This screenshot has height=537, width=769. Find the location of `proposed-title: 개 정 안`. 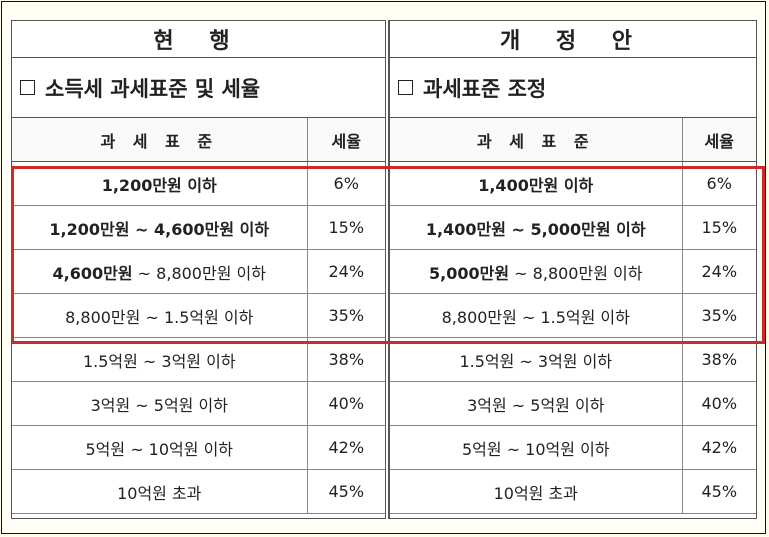

proposed-title: 개 정 안 is located at coordinates (573, 39).